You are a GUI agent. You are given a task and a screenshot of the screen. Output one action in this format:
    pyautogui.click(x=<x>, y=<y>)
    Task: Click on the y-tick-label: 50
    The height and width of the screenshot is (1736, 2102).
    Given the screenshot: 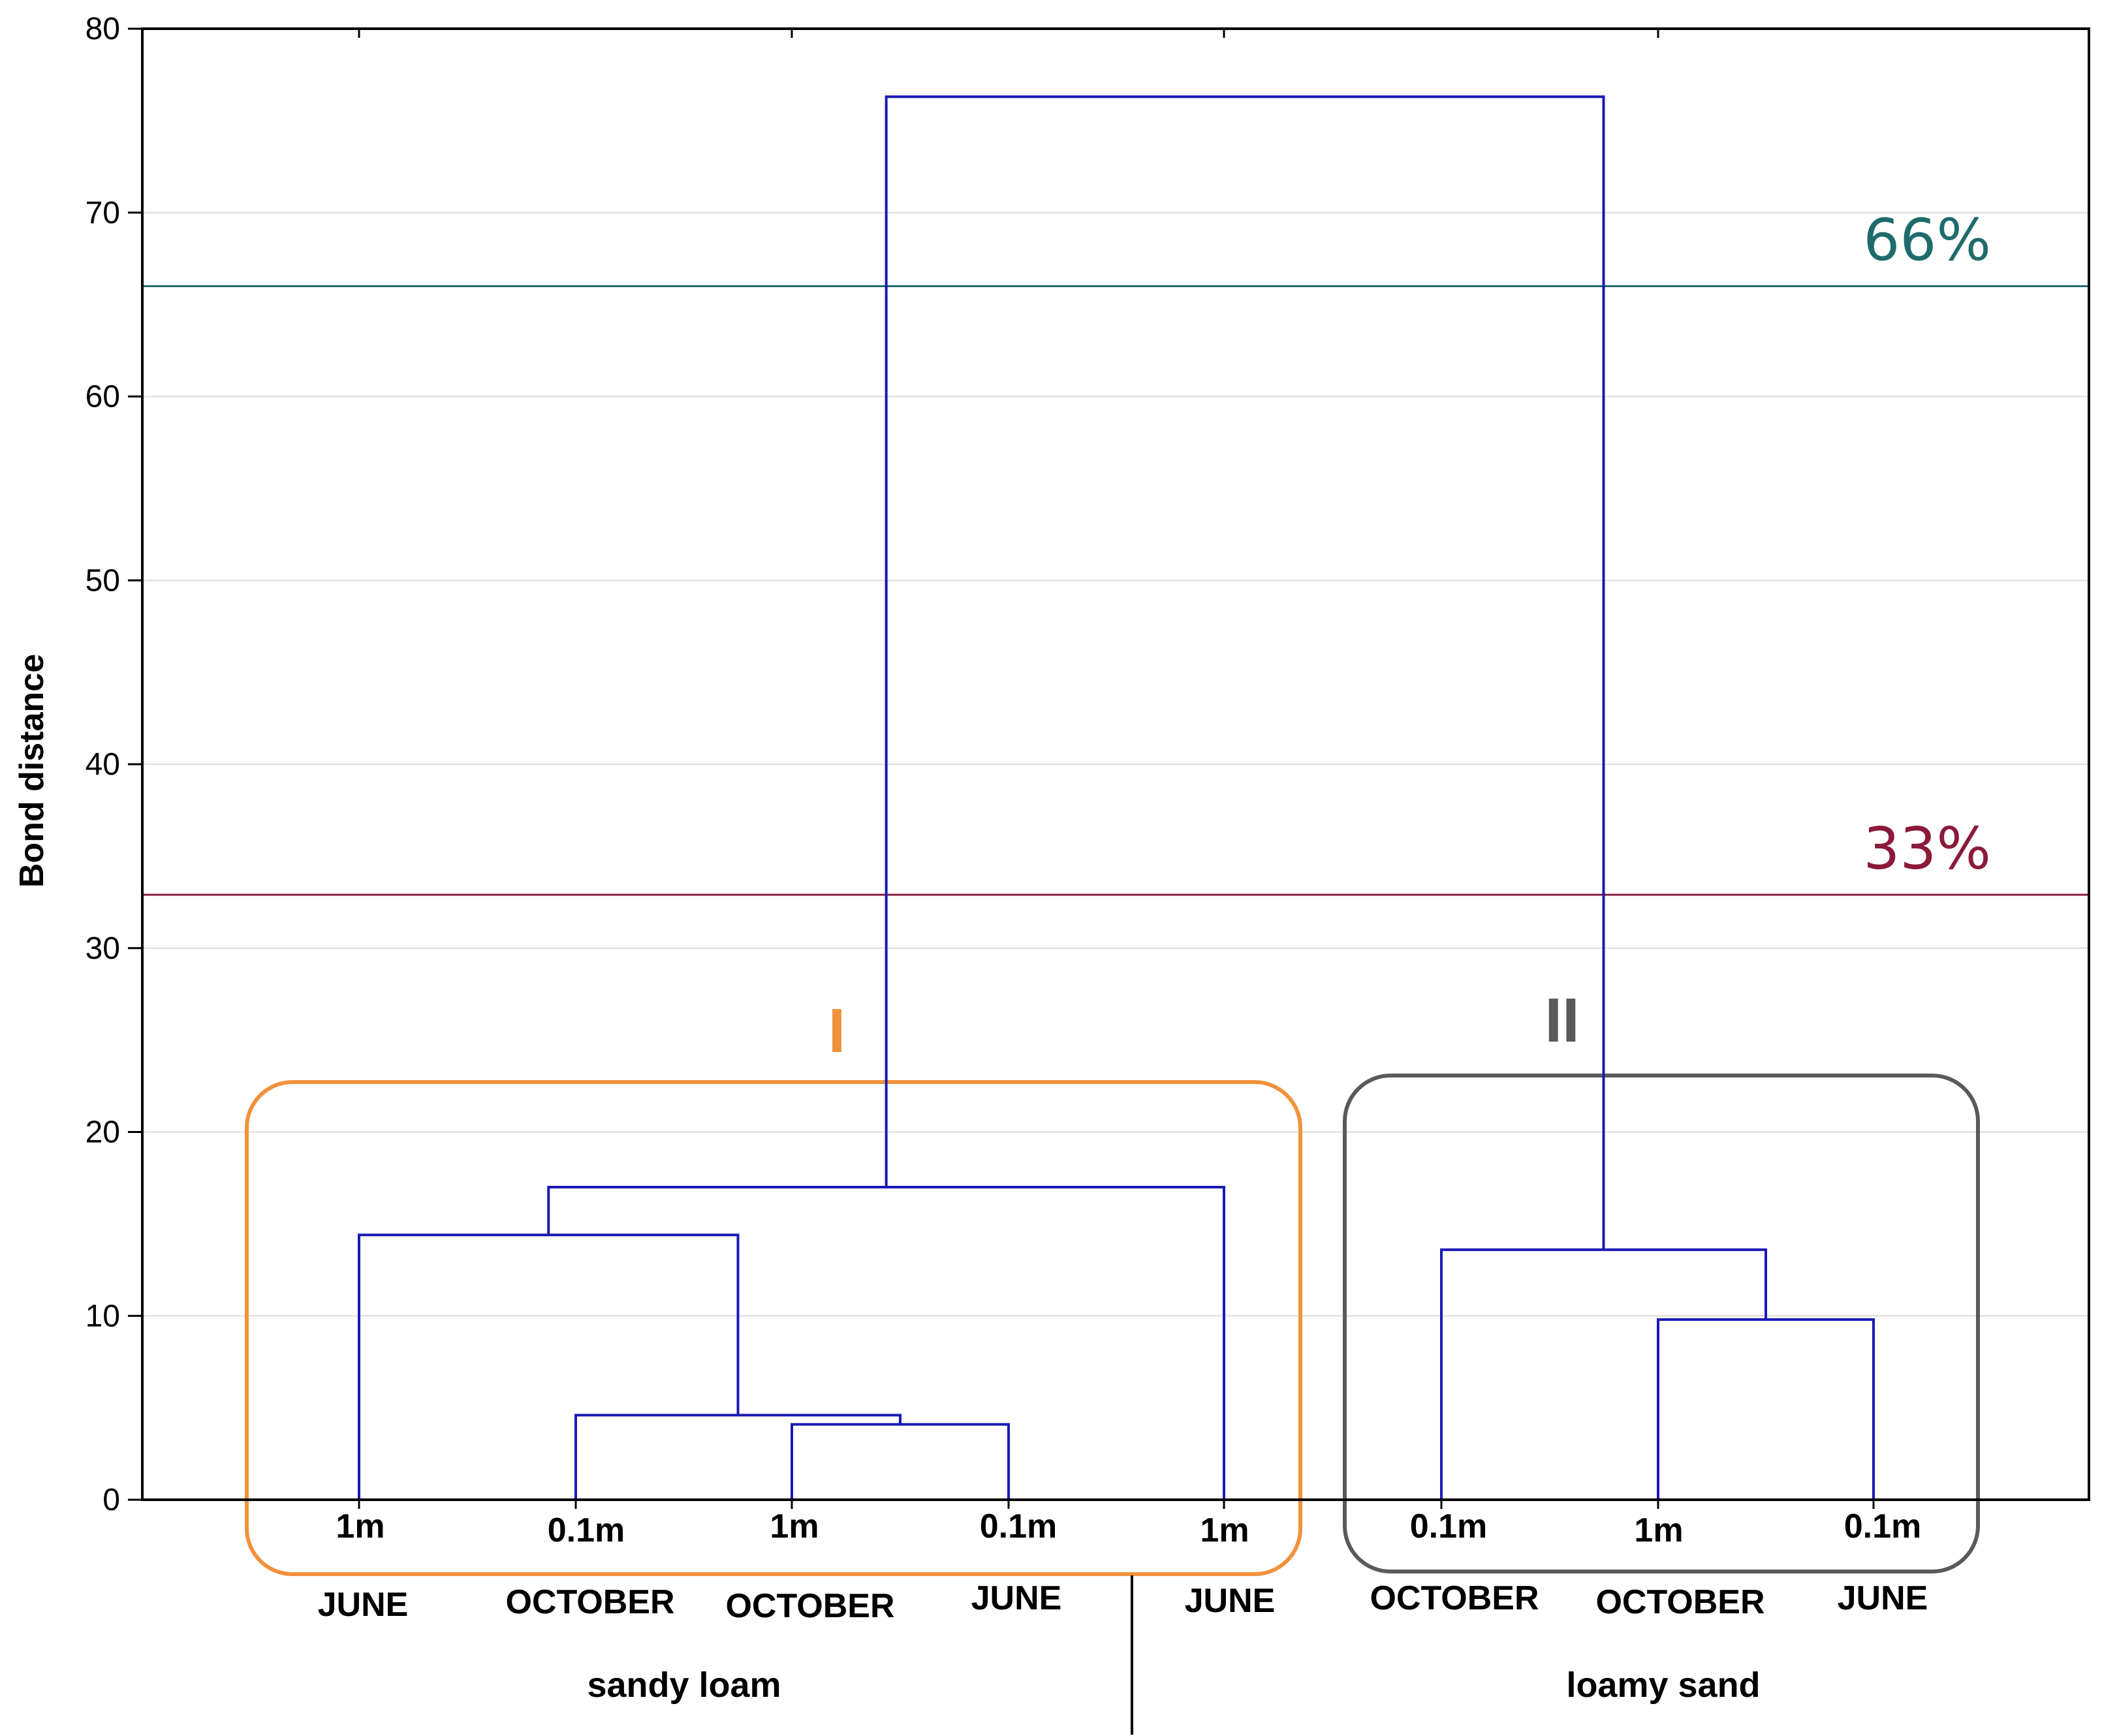 What is the action you would take?
    pyautogui.click(x=103, y=580)
    